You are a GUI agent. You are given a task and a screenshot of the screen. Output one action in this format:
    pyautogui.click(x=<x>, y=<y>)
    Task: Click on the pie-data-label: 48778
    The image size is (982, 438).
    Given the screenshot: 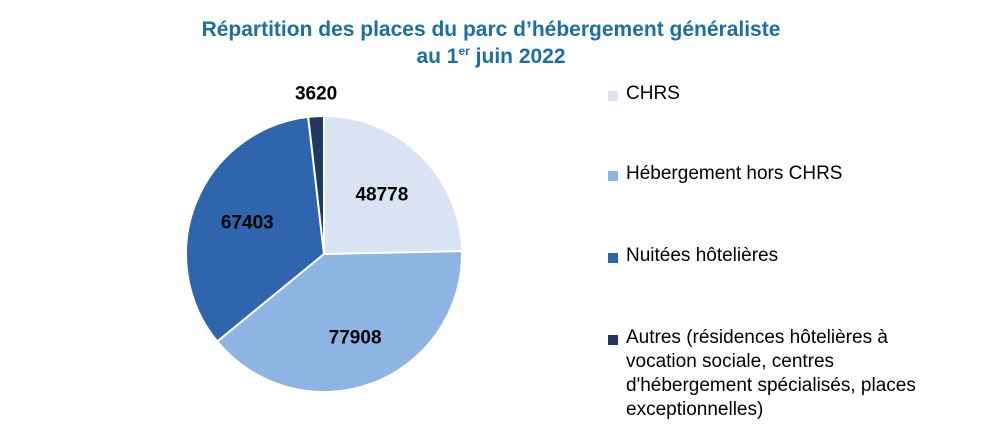 What is the action you would take?
    pyautogui.click(x=381, y=194)
    